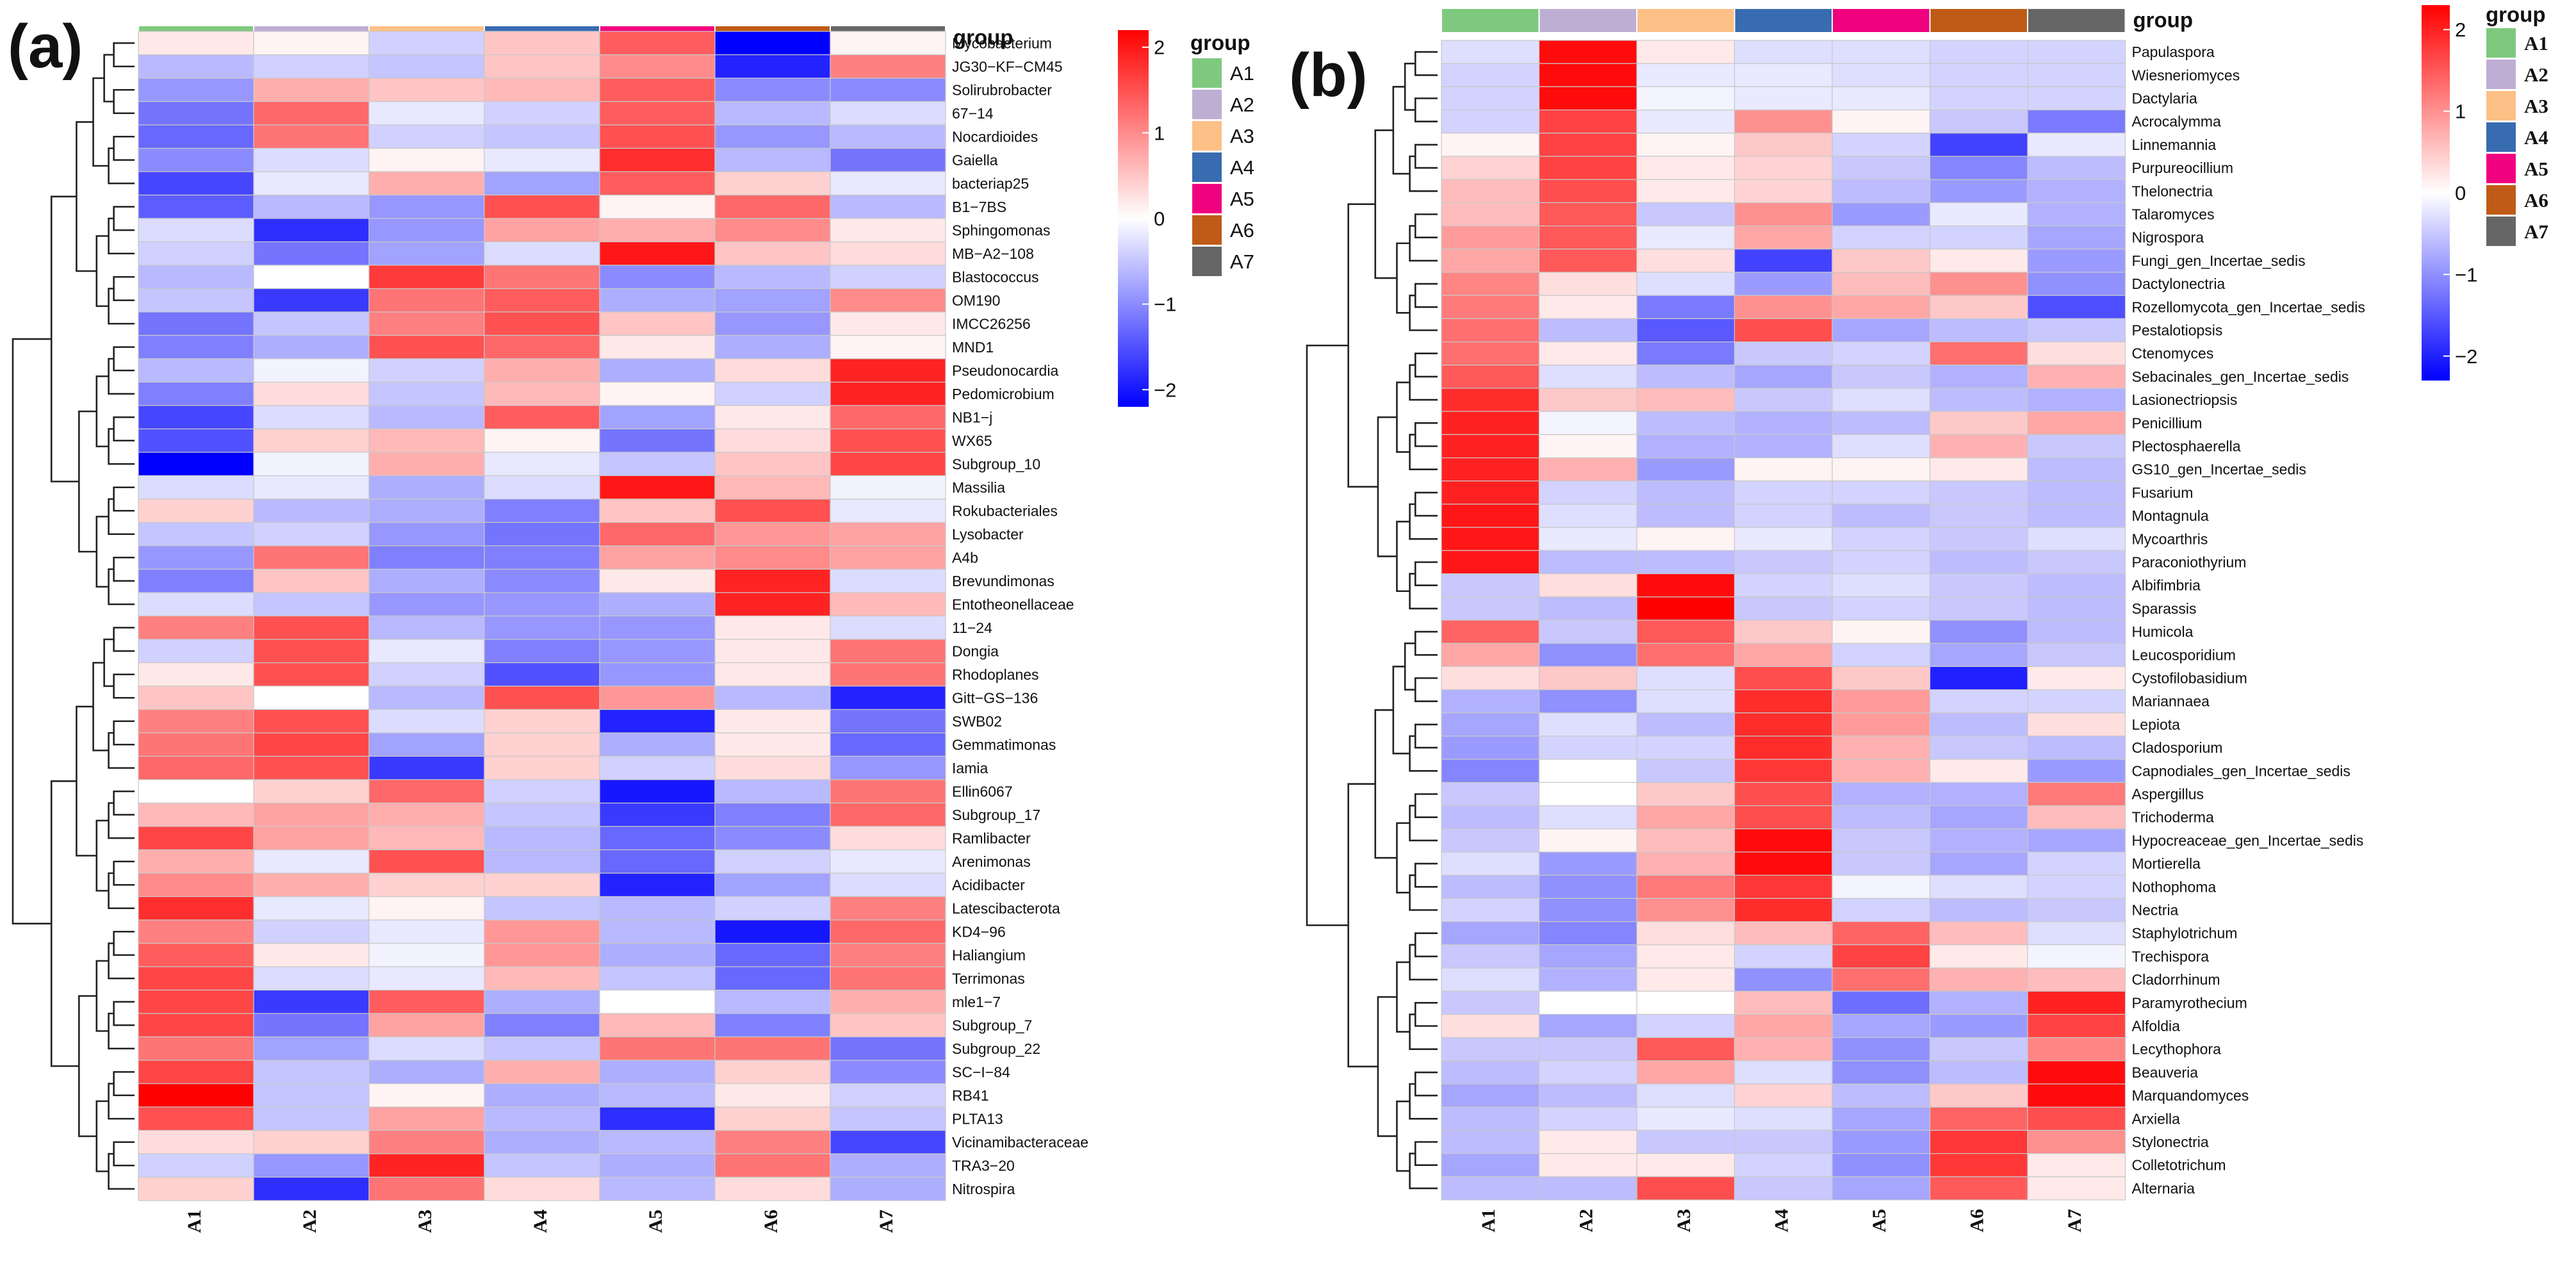  What do you see at coordinates (1587, 20) in the screenshot?
I see `group-strip-a2` at bounding box center [1587, 20].